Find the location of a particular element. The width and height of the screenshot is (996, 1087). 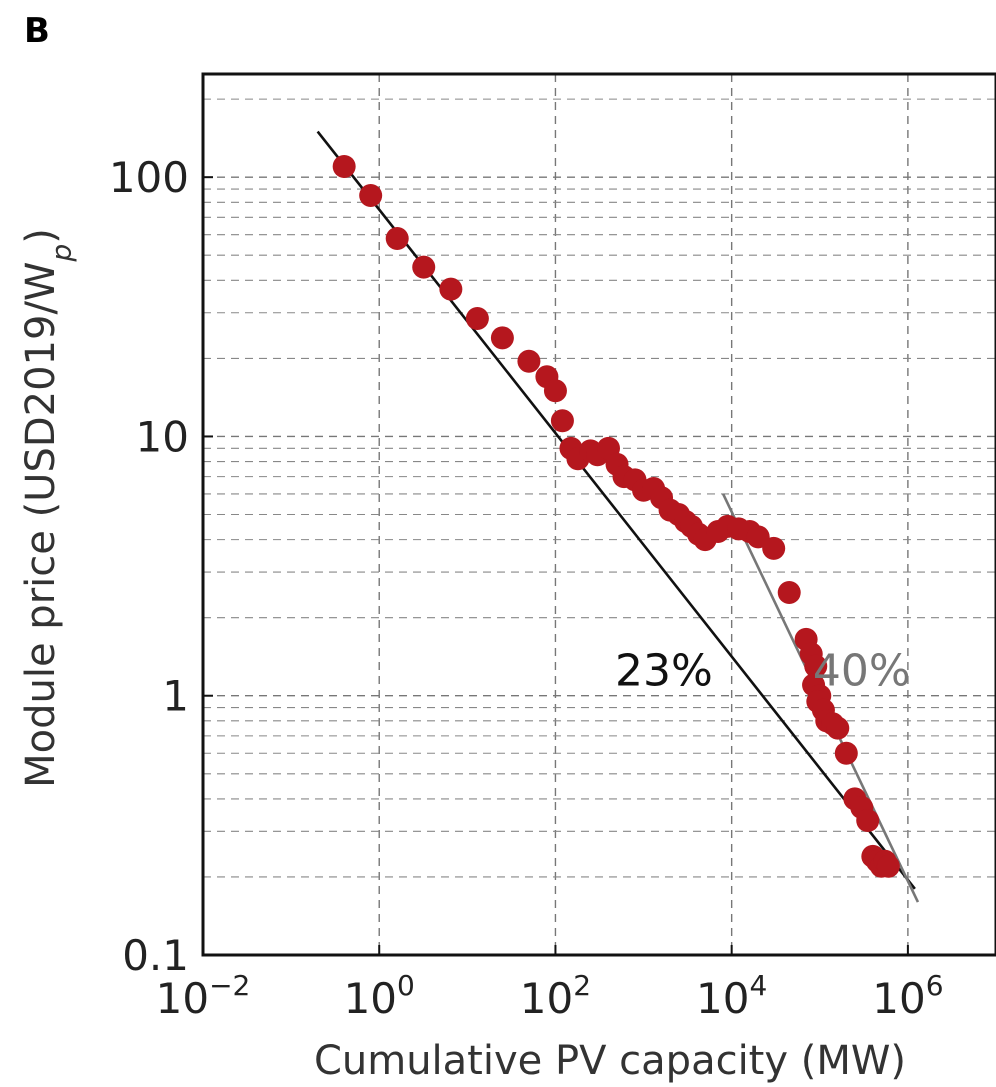

x-tick-label: 10⁰ is located at coordinates (379, 996).